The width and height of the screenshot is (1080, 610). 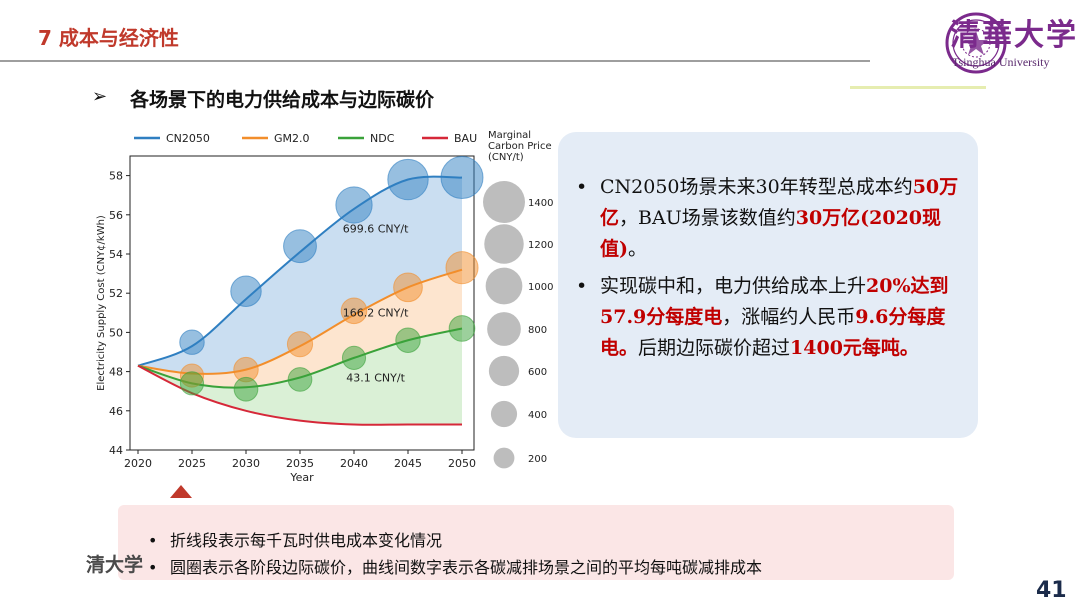 I want to click on y-tick-label: 58, so click(x=116, y=176).